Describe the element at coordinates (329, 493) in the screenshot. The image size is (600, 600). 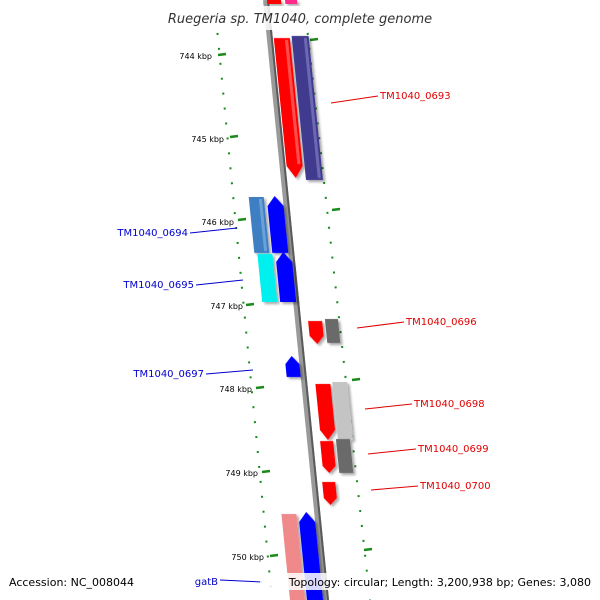
I see `gene-feature-0700-red` at that location.